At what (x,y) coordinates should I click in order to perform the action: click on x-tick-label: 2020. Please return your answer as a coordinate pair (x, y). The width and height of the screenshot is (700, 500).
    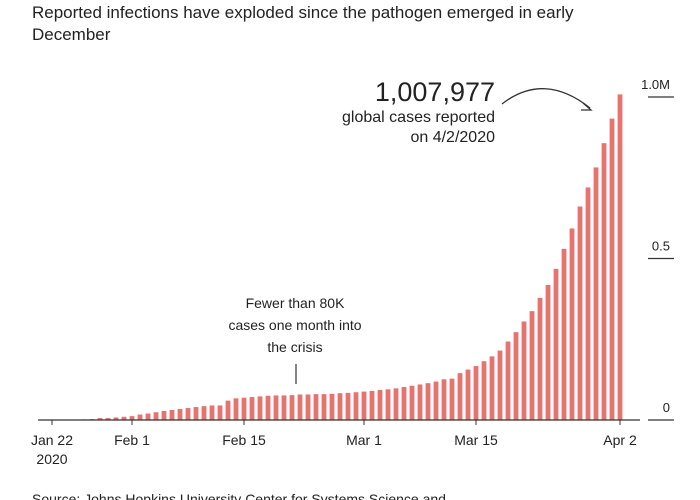
    Looking at the image, I should click on (51, 459).